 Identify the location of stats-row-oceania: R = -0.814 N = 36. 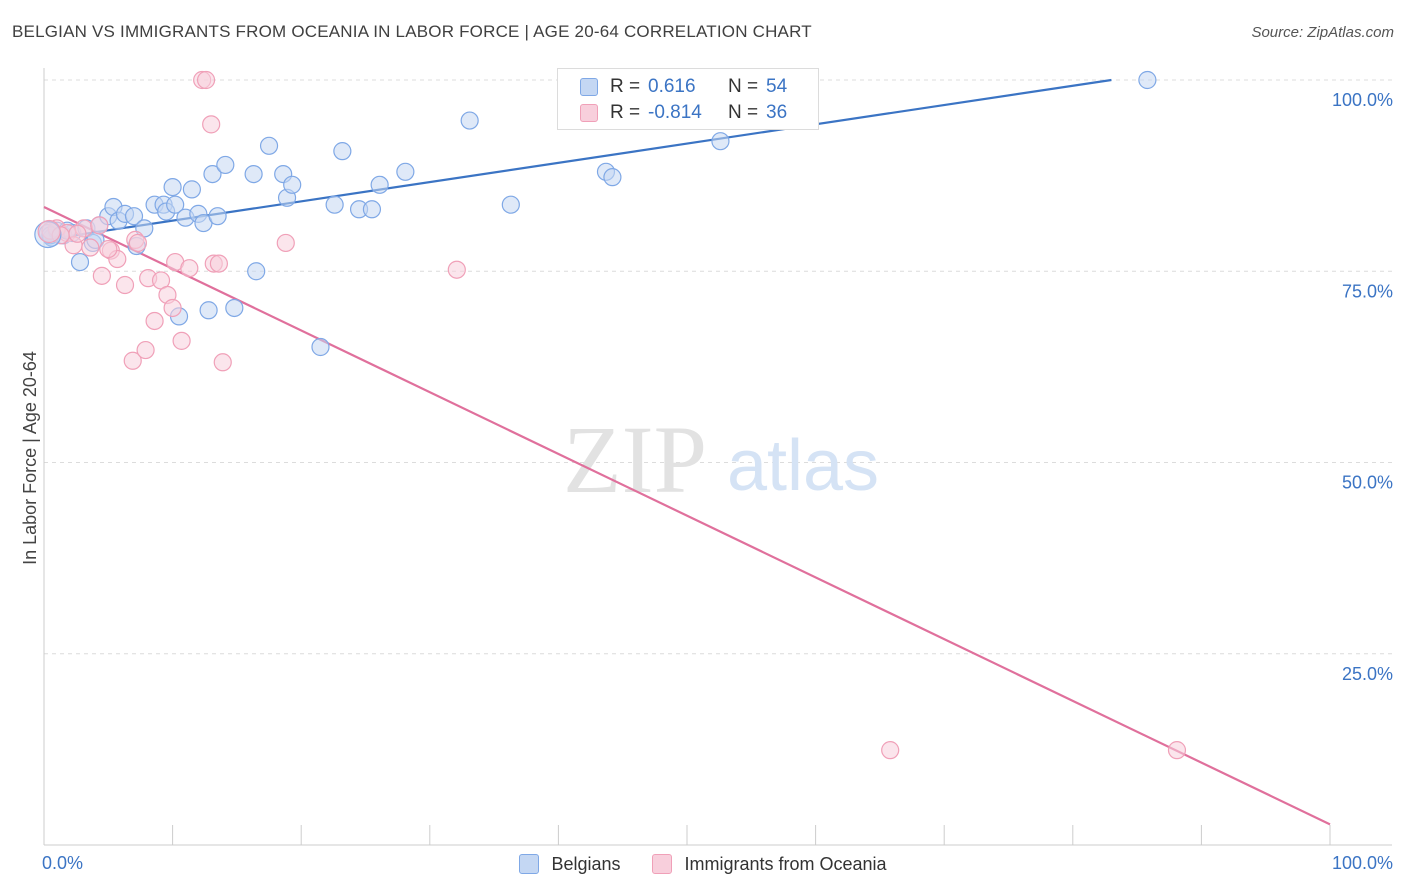
(683, 113).